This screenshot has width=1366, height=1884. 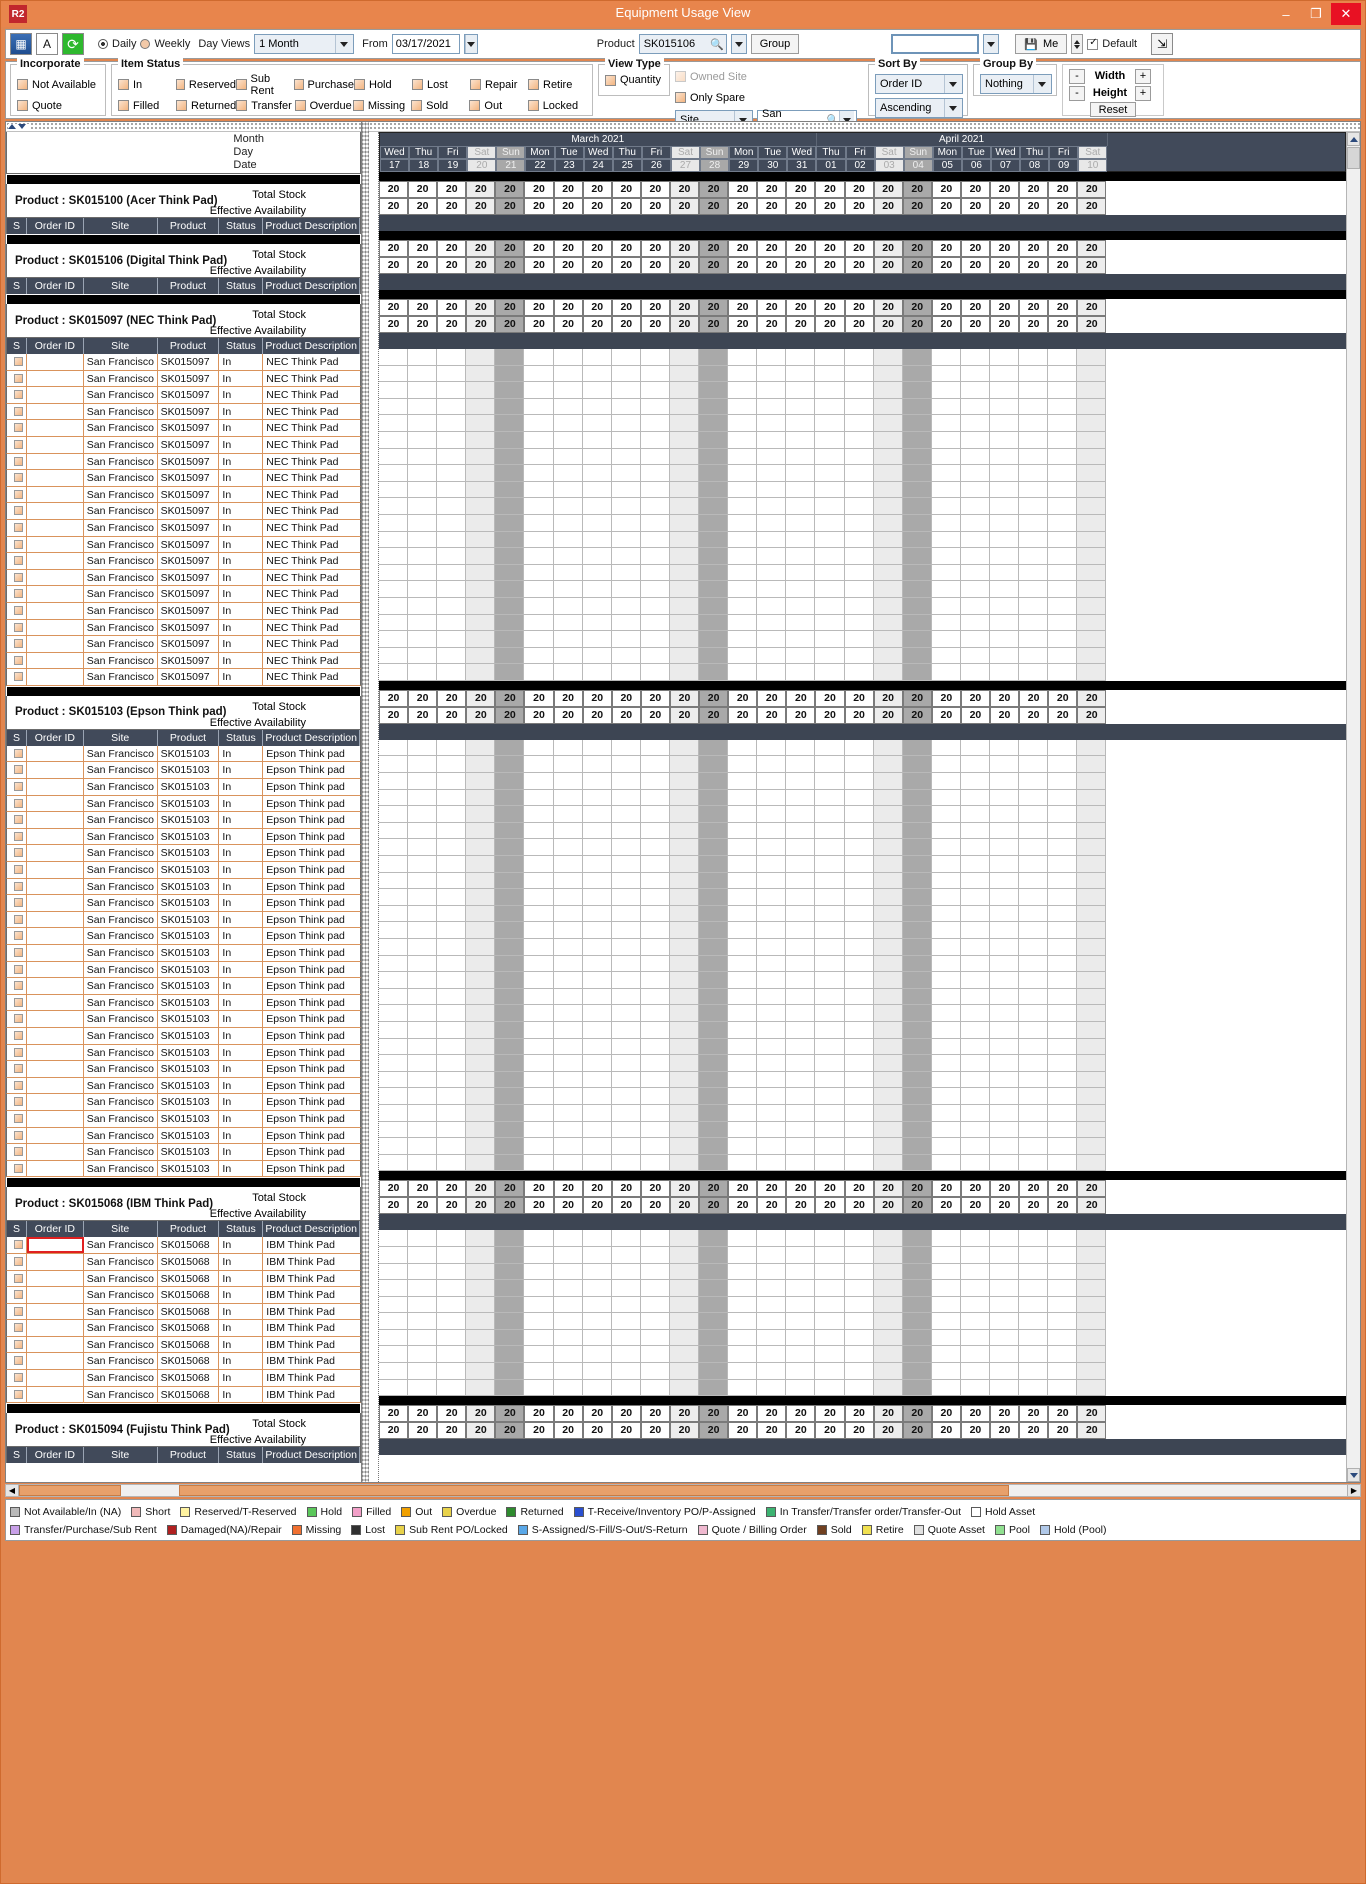 What do you see at coordinates (17, 226) in the screenshot?
I see `column-header-s: S` at bounding box center [17, 226].